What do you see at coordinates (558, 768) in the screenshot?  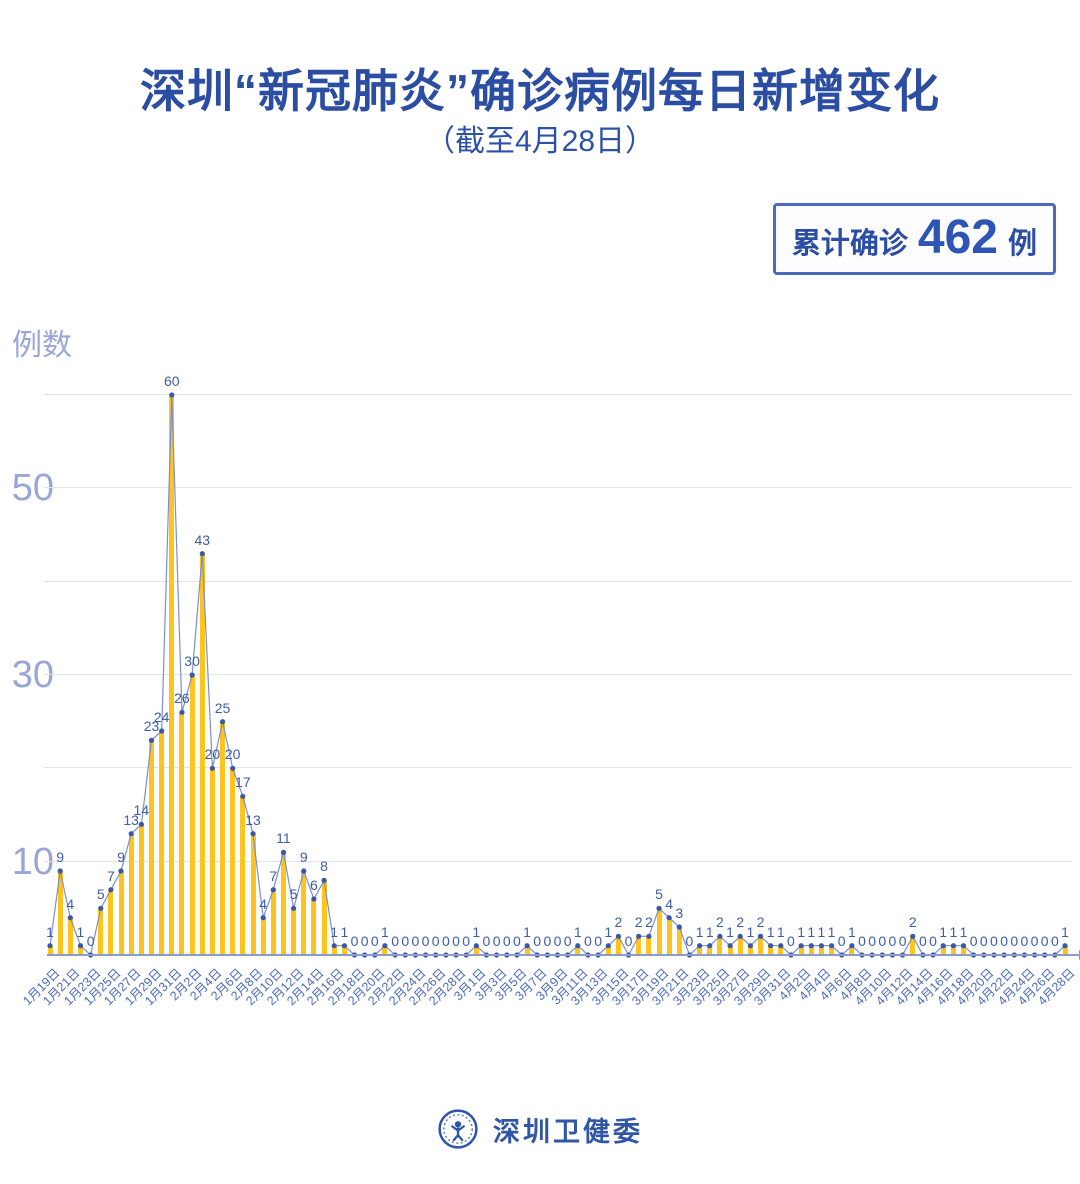 I see `gridline` at bounding box center [558, 768].